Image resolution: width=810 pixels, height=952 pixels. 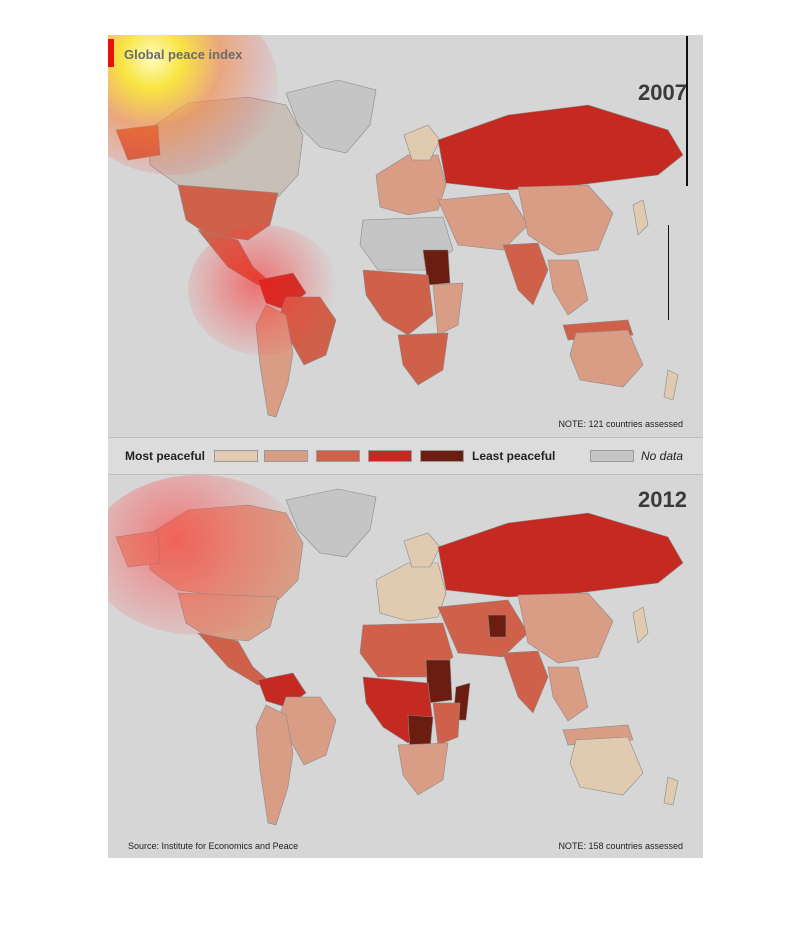 What do you see at coordinates (233, 659) in the screenshot?
I see `mexico-region` at bounding box center [233, 659].